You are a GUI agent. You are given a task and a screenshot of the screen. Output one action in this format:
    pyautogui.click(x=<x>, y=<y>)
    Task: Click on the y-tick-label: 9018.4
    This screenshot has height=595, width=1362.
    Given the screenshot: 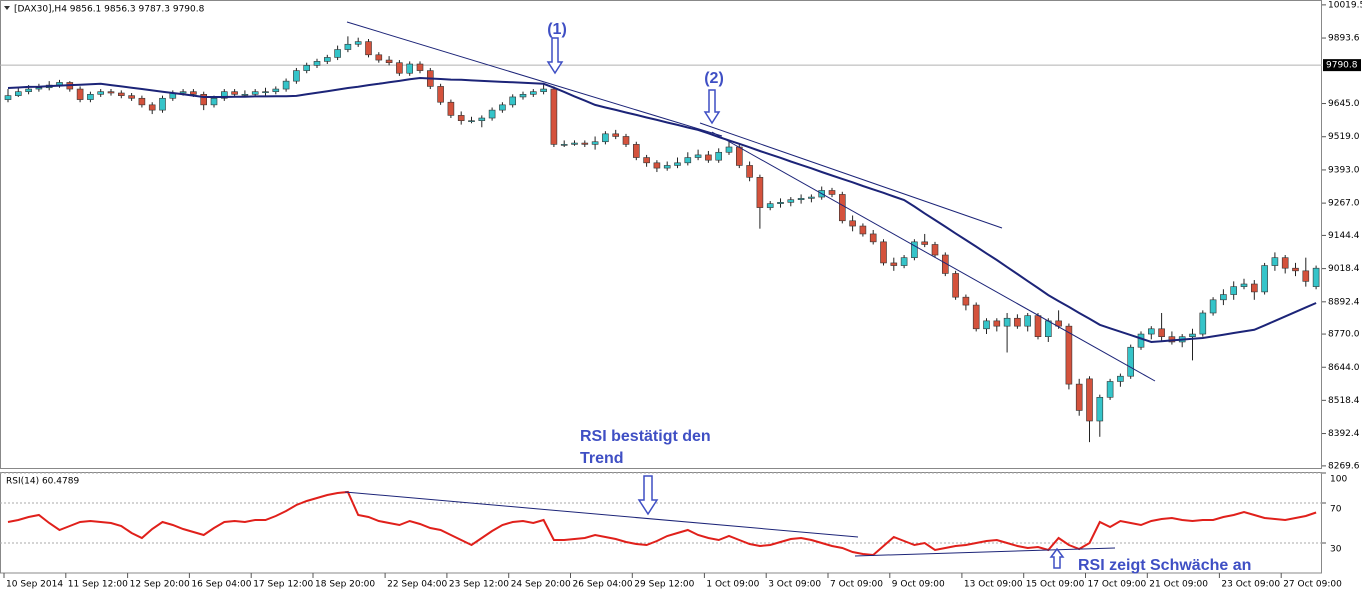 What is the action you would take?
    pyautogui.click(x=1344, y=269)
    